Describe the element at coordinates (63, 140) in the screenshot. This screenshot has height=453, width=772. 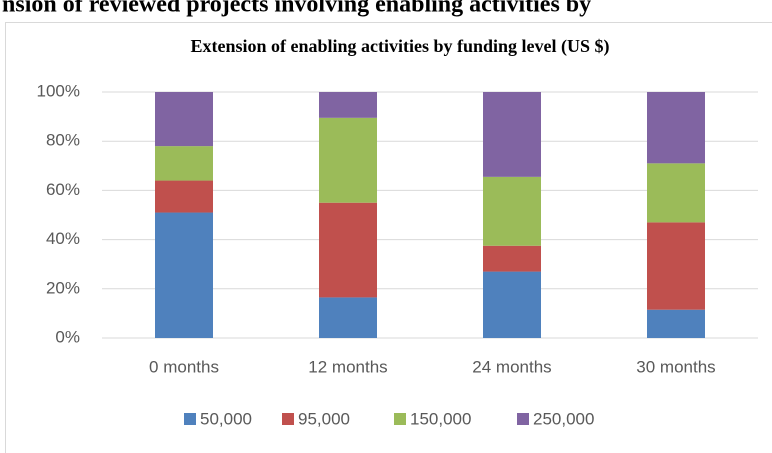
I see `y-tick-label: 80%` at that location.